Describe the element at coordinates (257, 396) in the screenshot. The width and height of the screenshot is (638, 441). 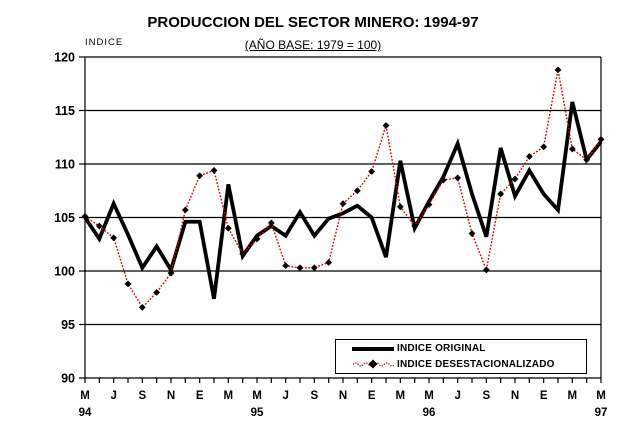
I see `x-tick-label-12: M` at that location.